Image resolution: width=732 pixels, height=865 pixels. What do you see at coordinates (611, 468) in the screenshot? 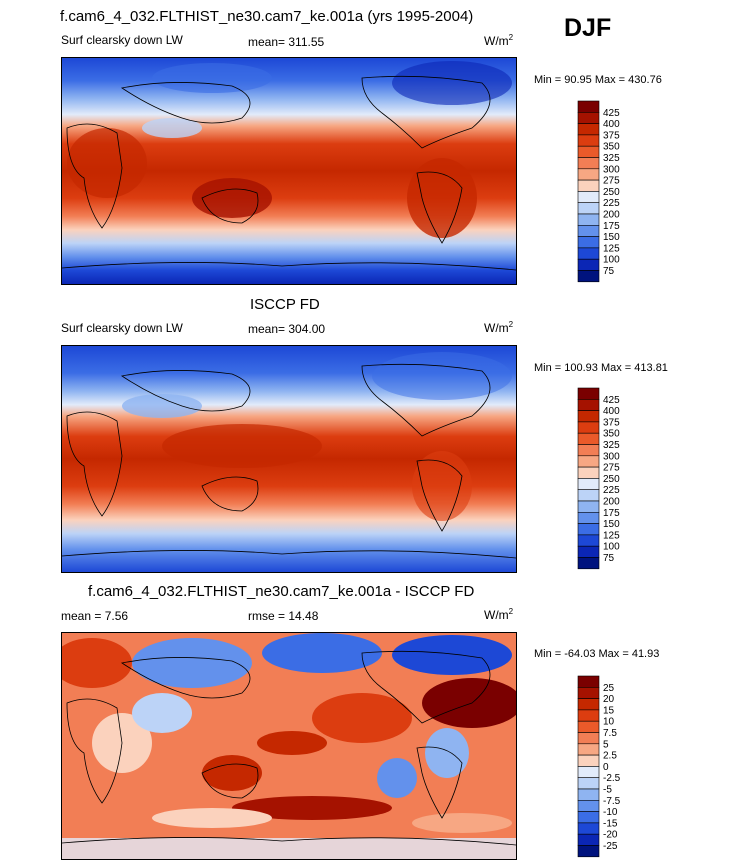
I see `colorbar-tick-label: 275` at bounding box center [611, 468].